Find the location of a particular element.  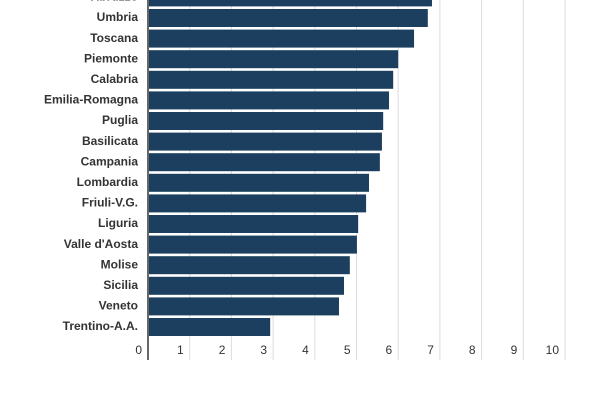

x-tick-label: 8 is located at coordinates (472, 350).